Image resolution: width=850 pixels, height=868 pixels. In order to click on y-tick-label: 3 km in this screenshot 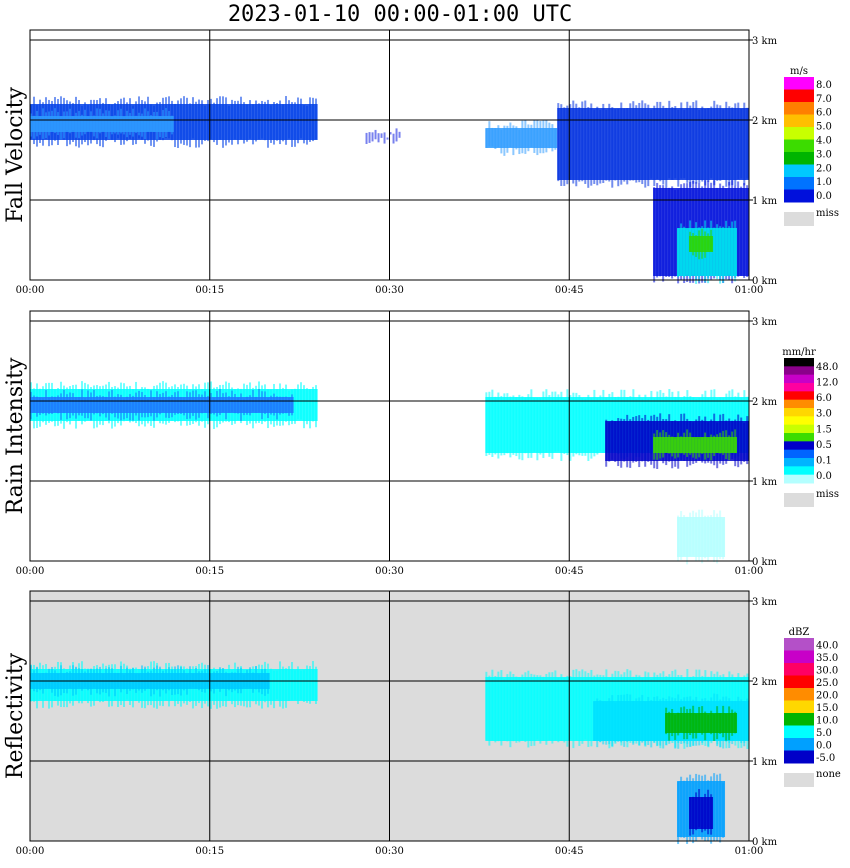, I will do `click(765, 602)`.